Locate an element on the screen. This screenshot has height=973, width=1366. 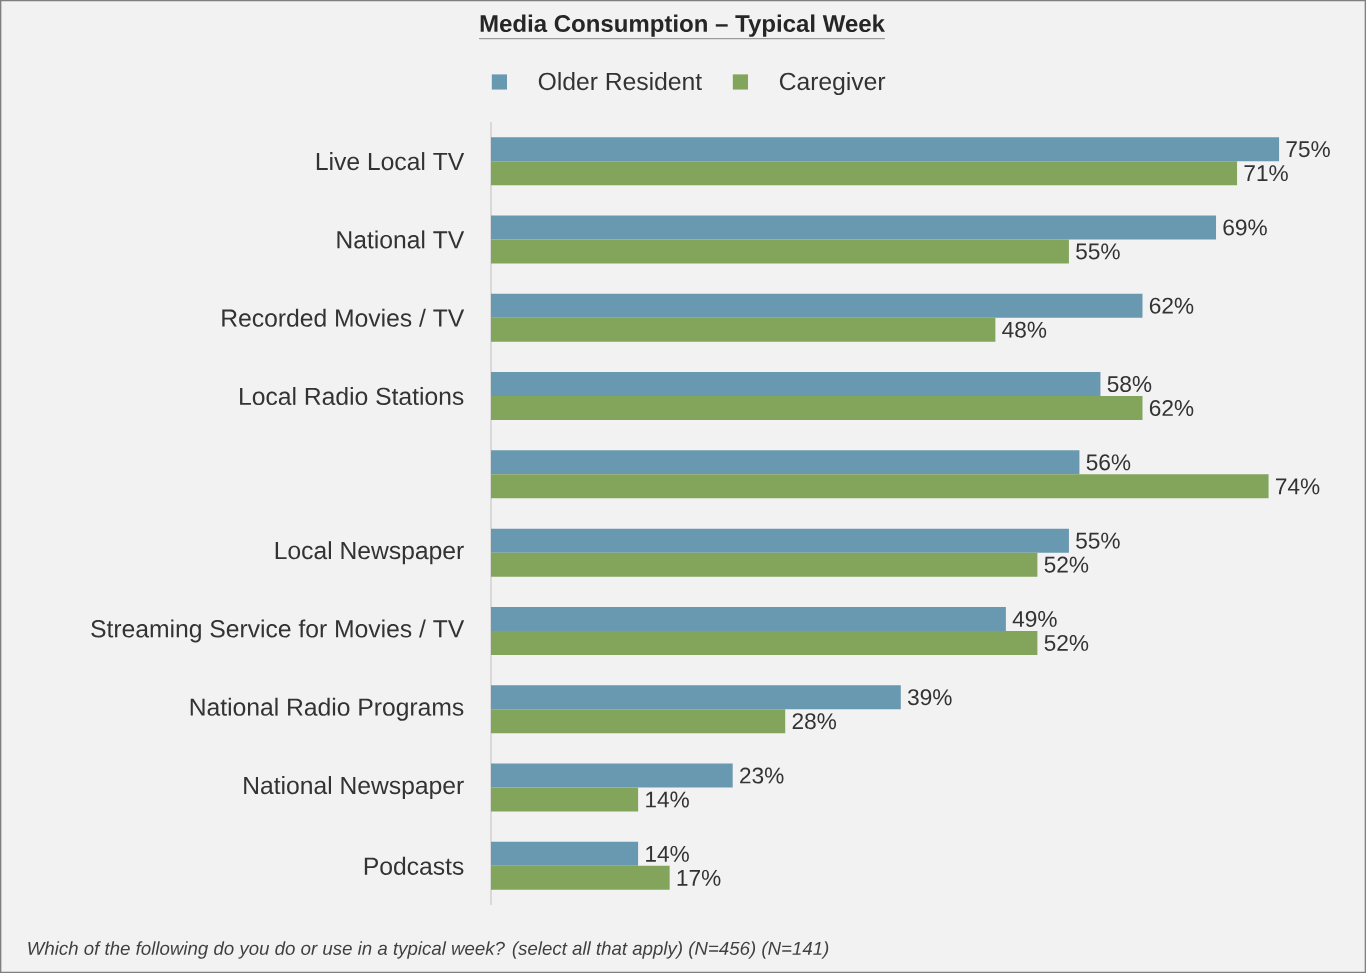
data-label: 17% is located at coordinates (699, 877).